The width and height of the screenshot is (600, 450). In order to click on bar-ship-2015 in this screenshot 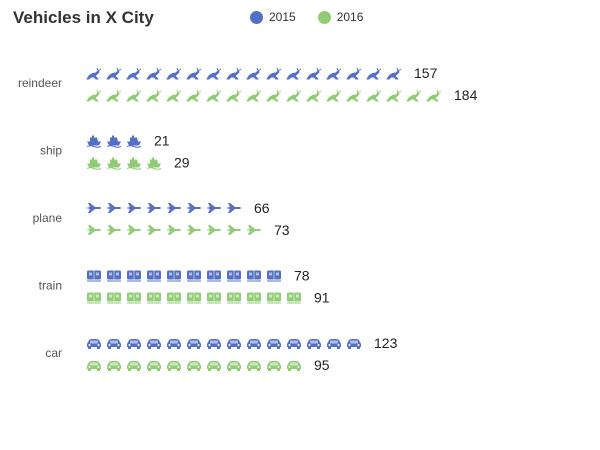, I will do `click(114, 141)`.